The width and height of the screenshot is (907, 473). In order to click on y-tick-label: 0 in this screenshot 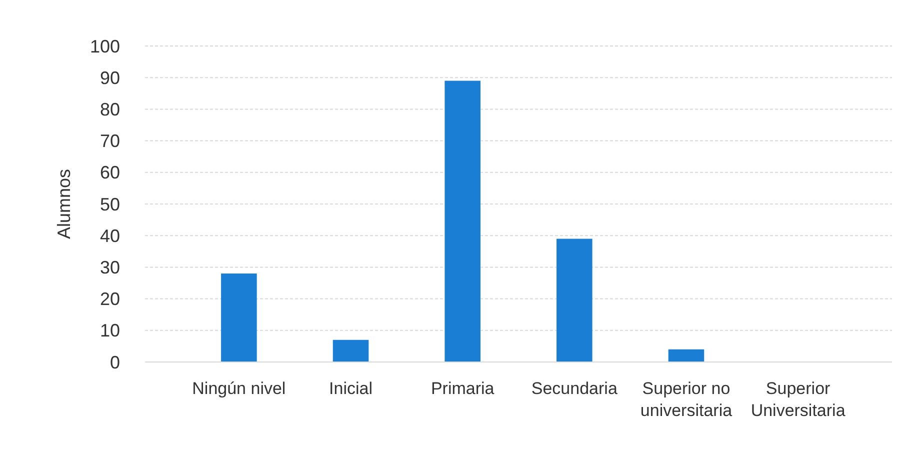, I will do `click(115, 362)`.